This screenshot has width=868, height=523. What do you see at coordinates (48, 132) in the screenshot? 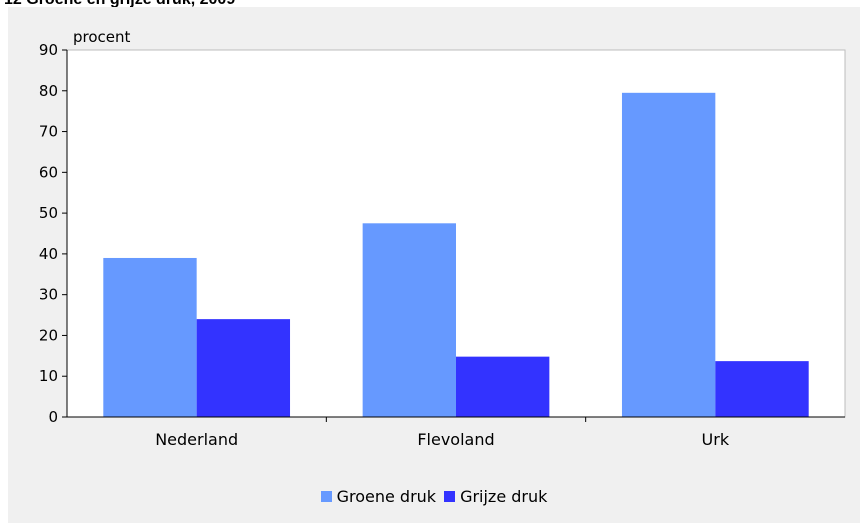
I see `y-tick-label: 70` at bounding box center [48, 132].